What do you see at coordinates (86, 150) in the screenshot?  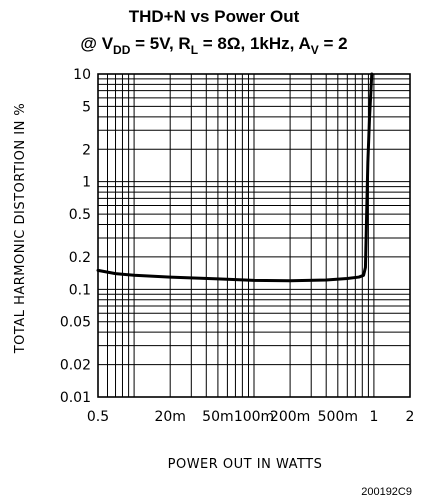 I see `y-tick-label: 2` at bounding box center [86, 150].